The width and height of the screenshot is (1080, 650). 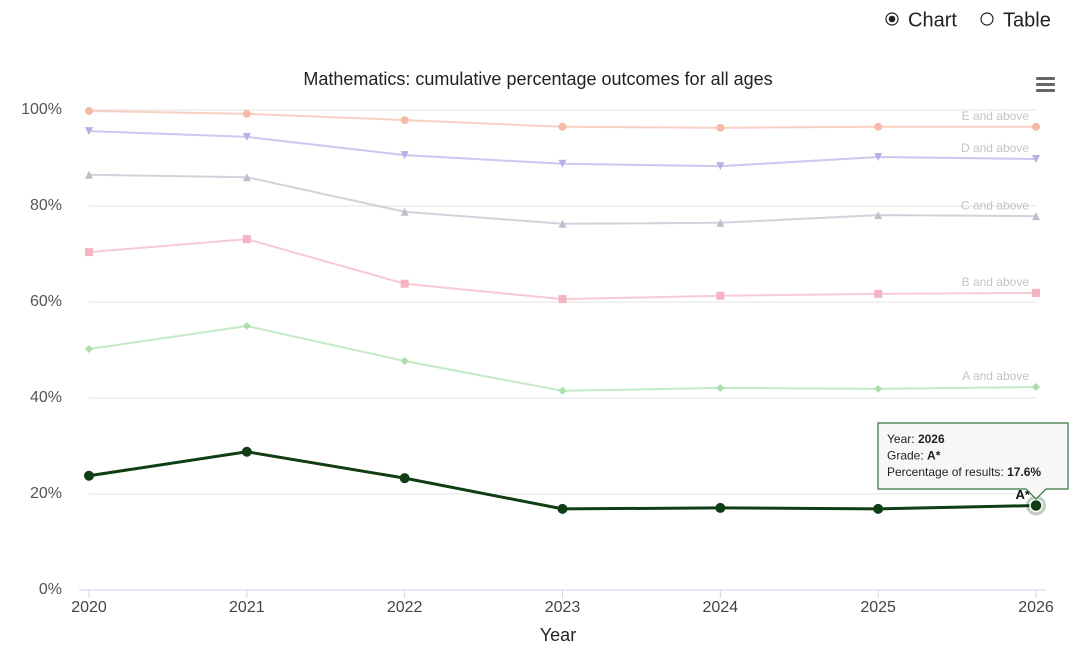 I want to click on series: A and above, so click(x=562, y=358).